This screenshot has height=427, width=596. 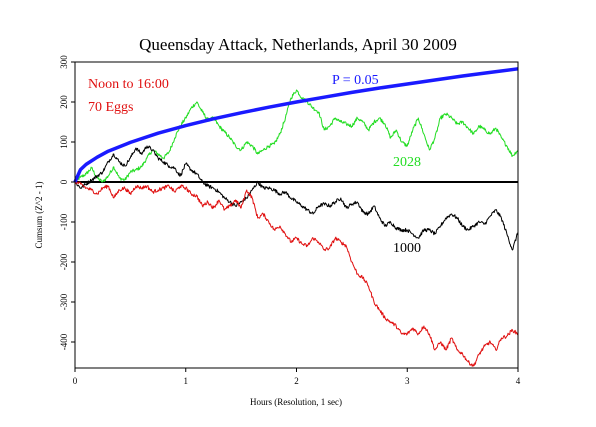 What do you see at coordinates (296, 402) in the screenshot?
I see `x-axis-label: Hours (Resolution, 1 sec)` at bounding box center [296, 402].